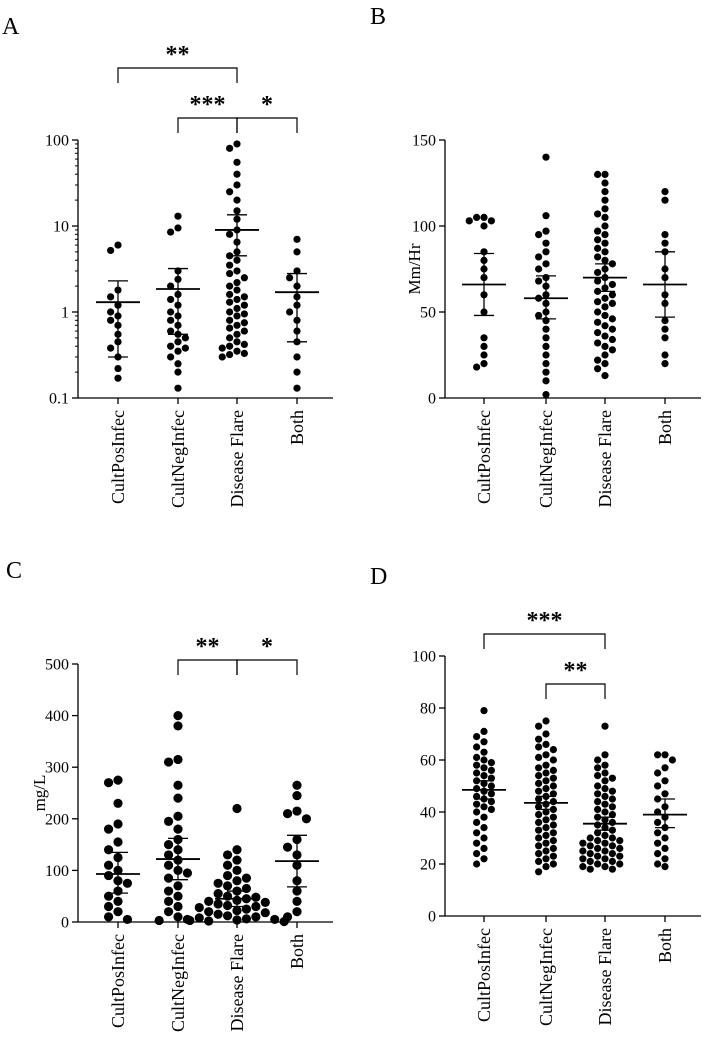  I want to click on panel-c-category-label: Both, so click(297, 951).